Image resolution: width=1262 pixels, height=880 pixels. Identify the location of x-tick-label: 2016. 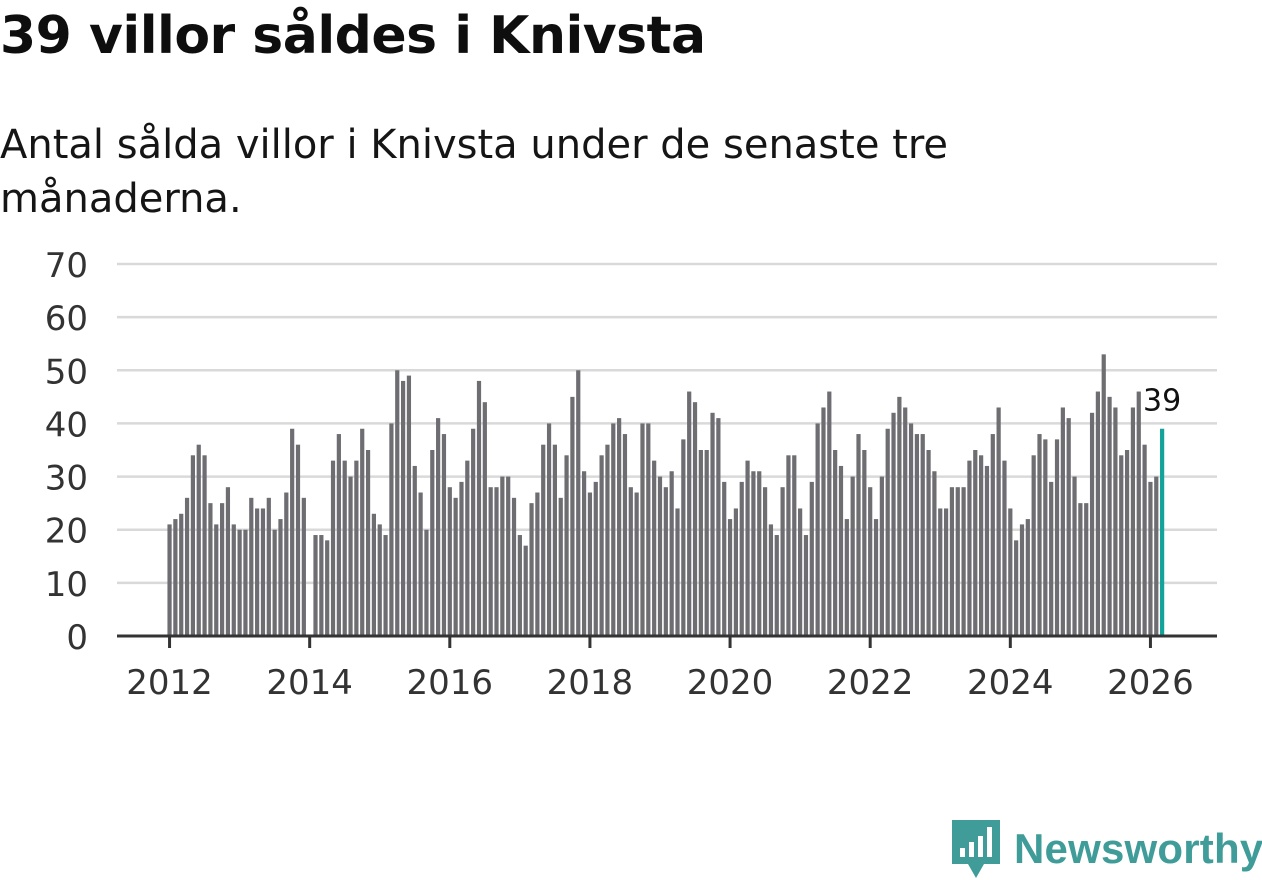
(450, 683).